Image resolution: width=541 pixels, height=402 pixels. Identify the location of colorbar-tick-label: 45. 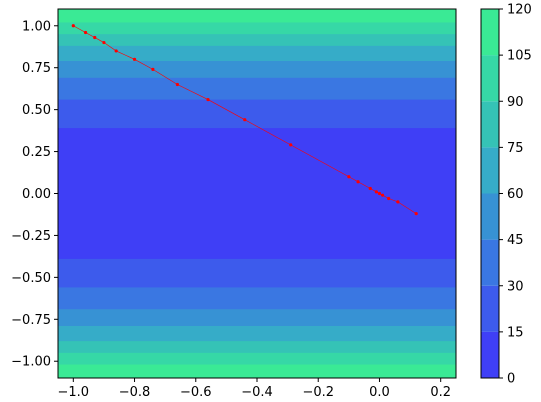
(515, 240).